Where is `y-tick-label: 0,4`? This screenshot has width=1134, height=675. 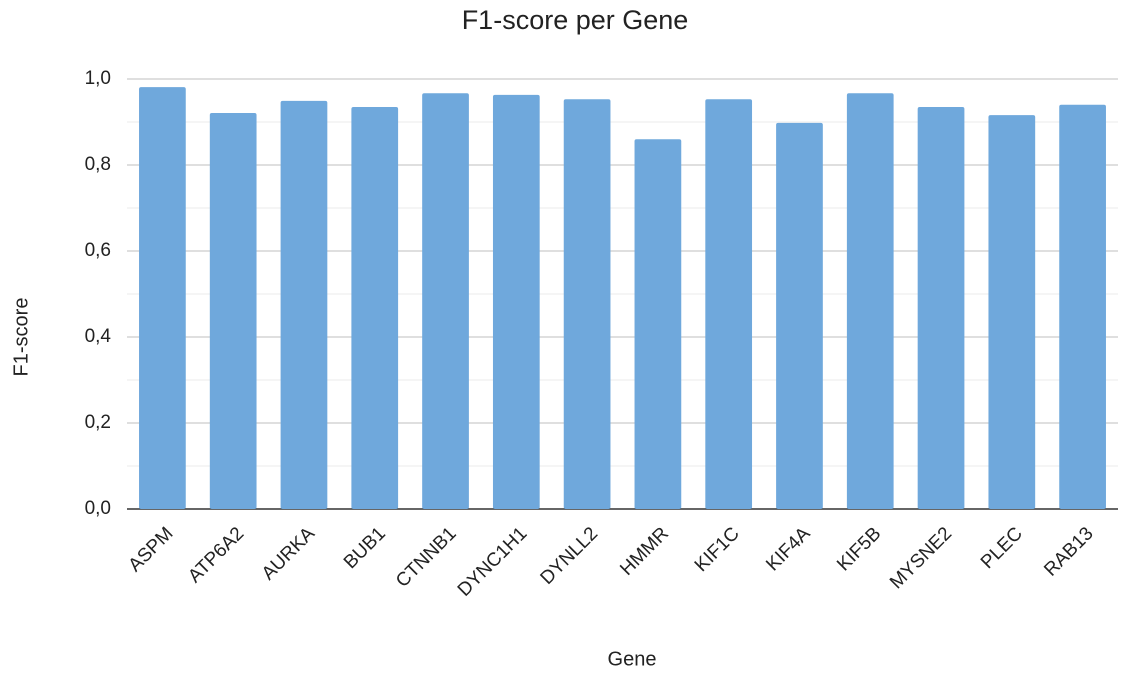
y-tick-label: 0,4 is located at coordinates (98, 336).